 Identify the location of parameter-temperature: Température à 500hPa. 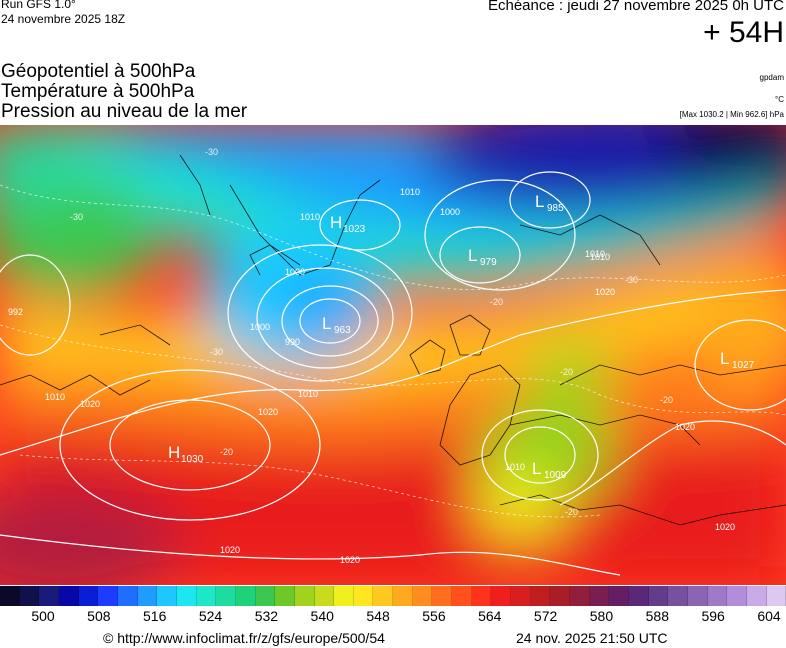
(98, 91).